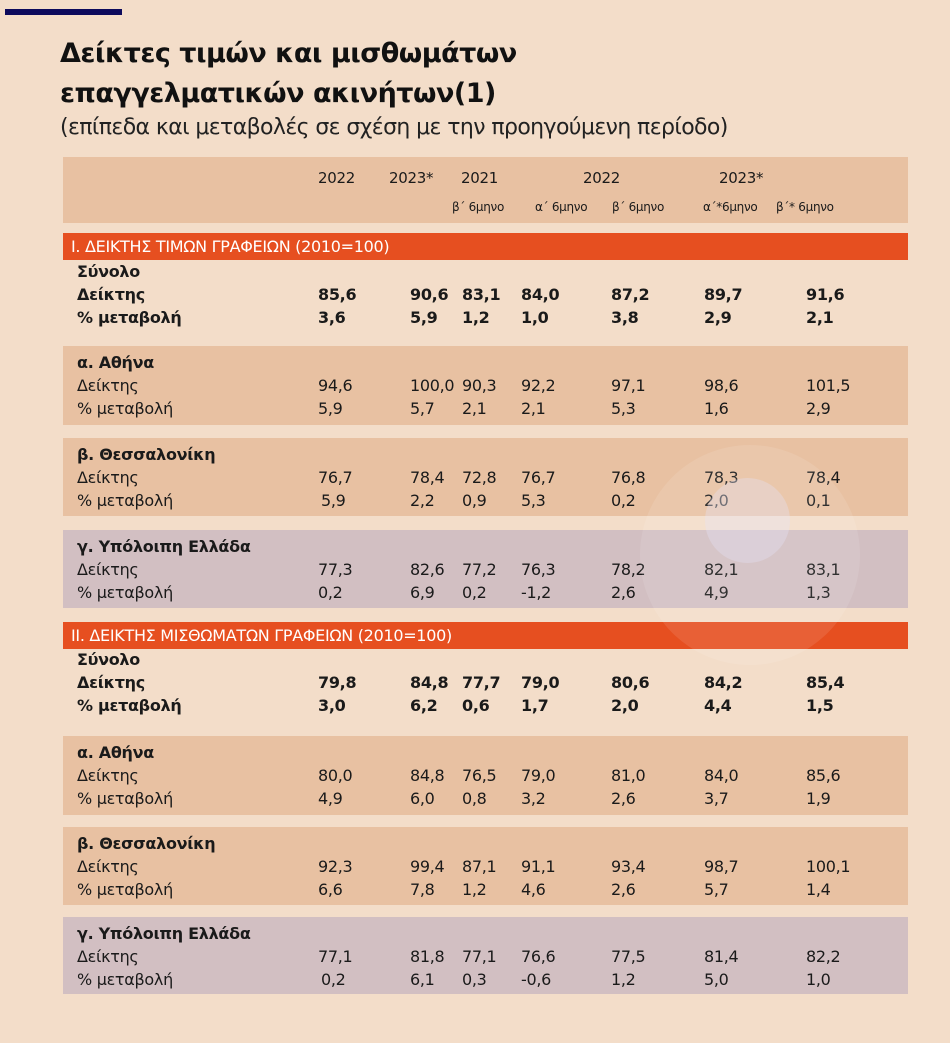 This screenshot has height=1043, width=950. I want to click on value: 0,3, so click(474, 979).